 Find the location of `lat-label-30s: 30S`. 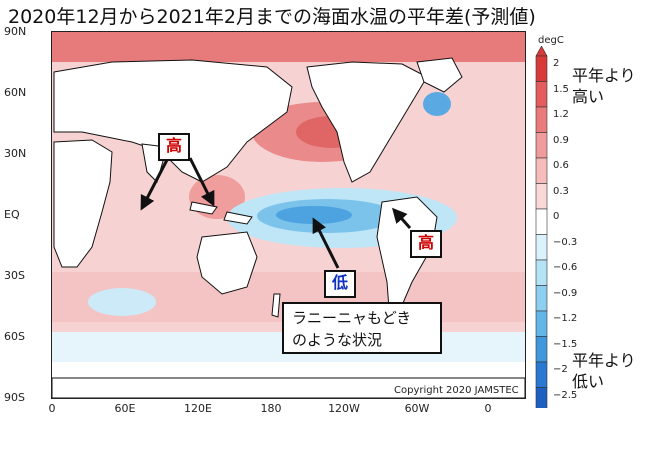

lat-label-30s: 30S is located at coordinates (14, 275).